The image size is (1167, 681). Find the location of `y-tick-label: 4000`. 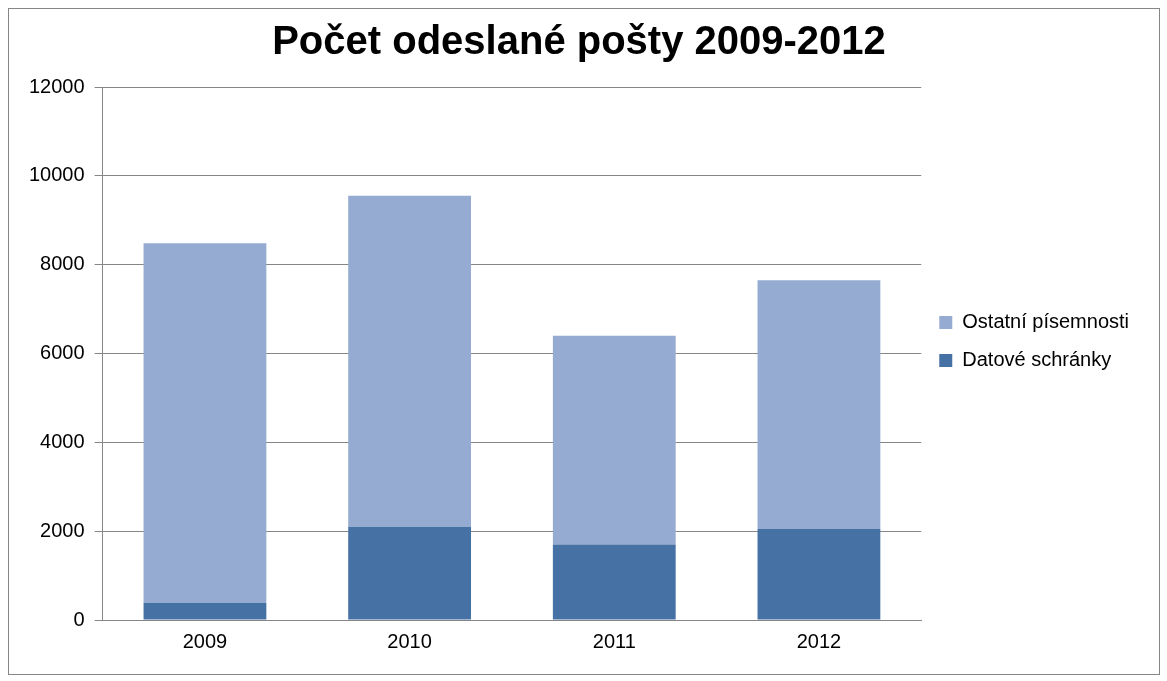

y-tick-label: 4000 is located at coordinates (62, 440).